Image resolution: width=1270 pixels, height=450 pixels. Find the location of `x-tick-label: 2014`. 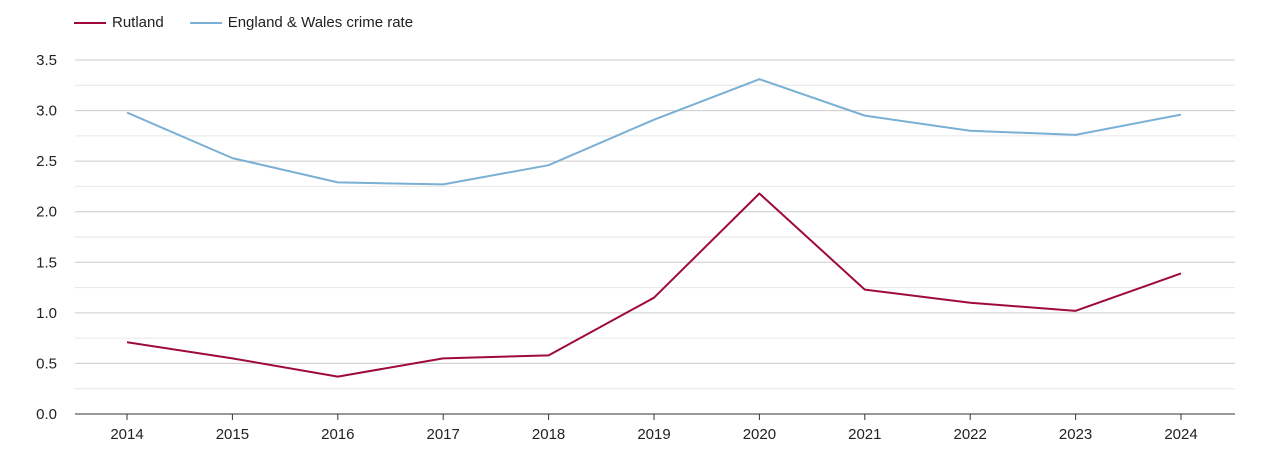

x-tick-label: 2014 is located at coordinates (126, 434).